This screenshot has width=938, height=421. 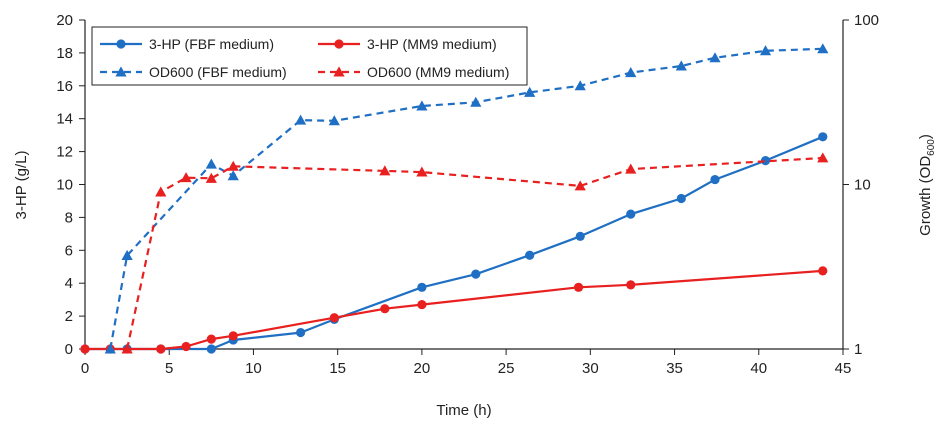 What do you see at coordinates (169, 368) in the screenshot?
I see `x-tick-label: 5` at bounding box center [169, 368].